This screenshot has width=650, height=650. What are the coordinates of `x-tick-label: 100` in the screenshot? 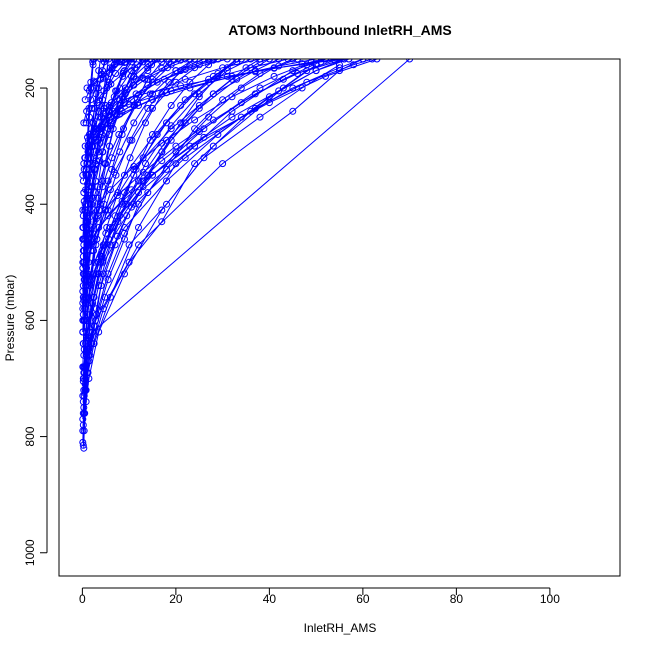 It's located at (550, 599).